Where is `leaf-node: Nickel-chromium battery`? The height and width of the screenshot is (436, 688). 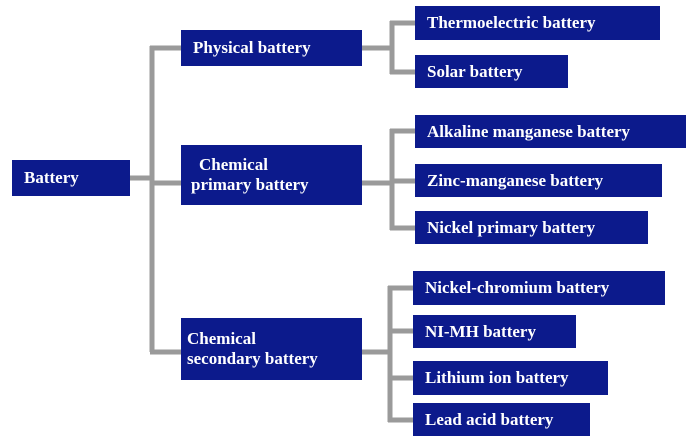 leaf-node: Nickel-chromium battery is located at coordinates (539, 288).